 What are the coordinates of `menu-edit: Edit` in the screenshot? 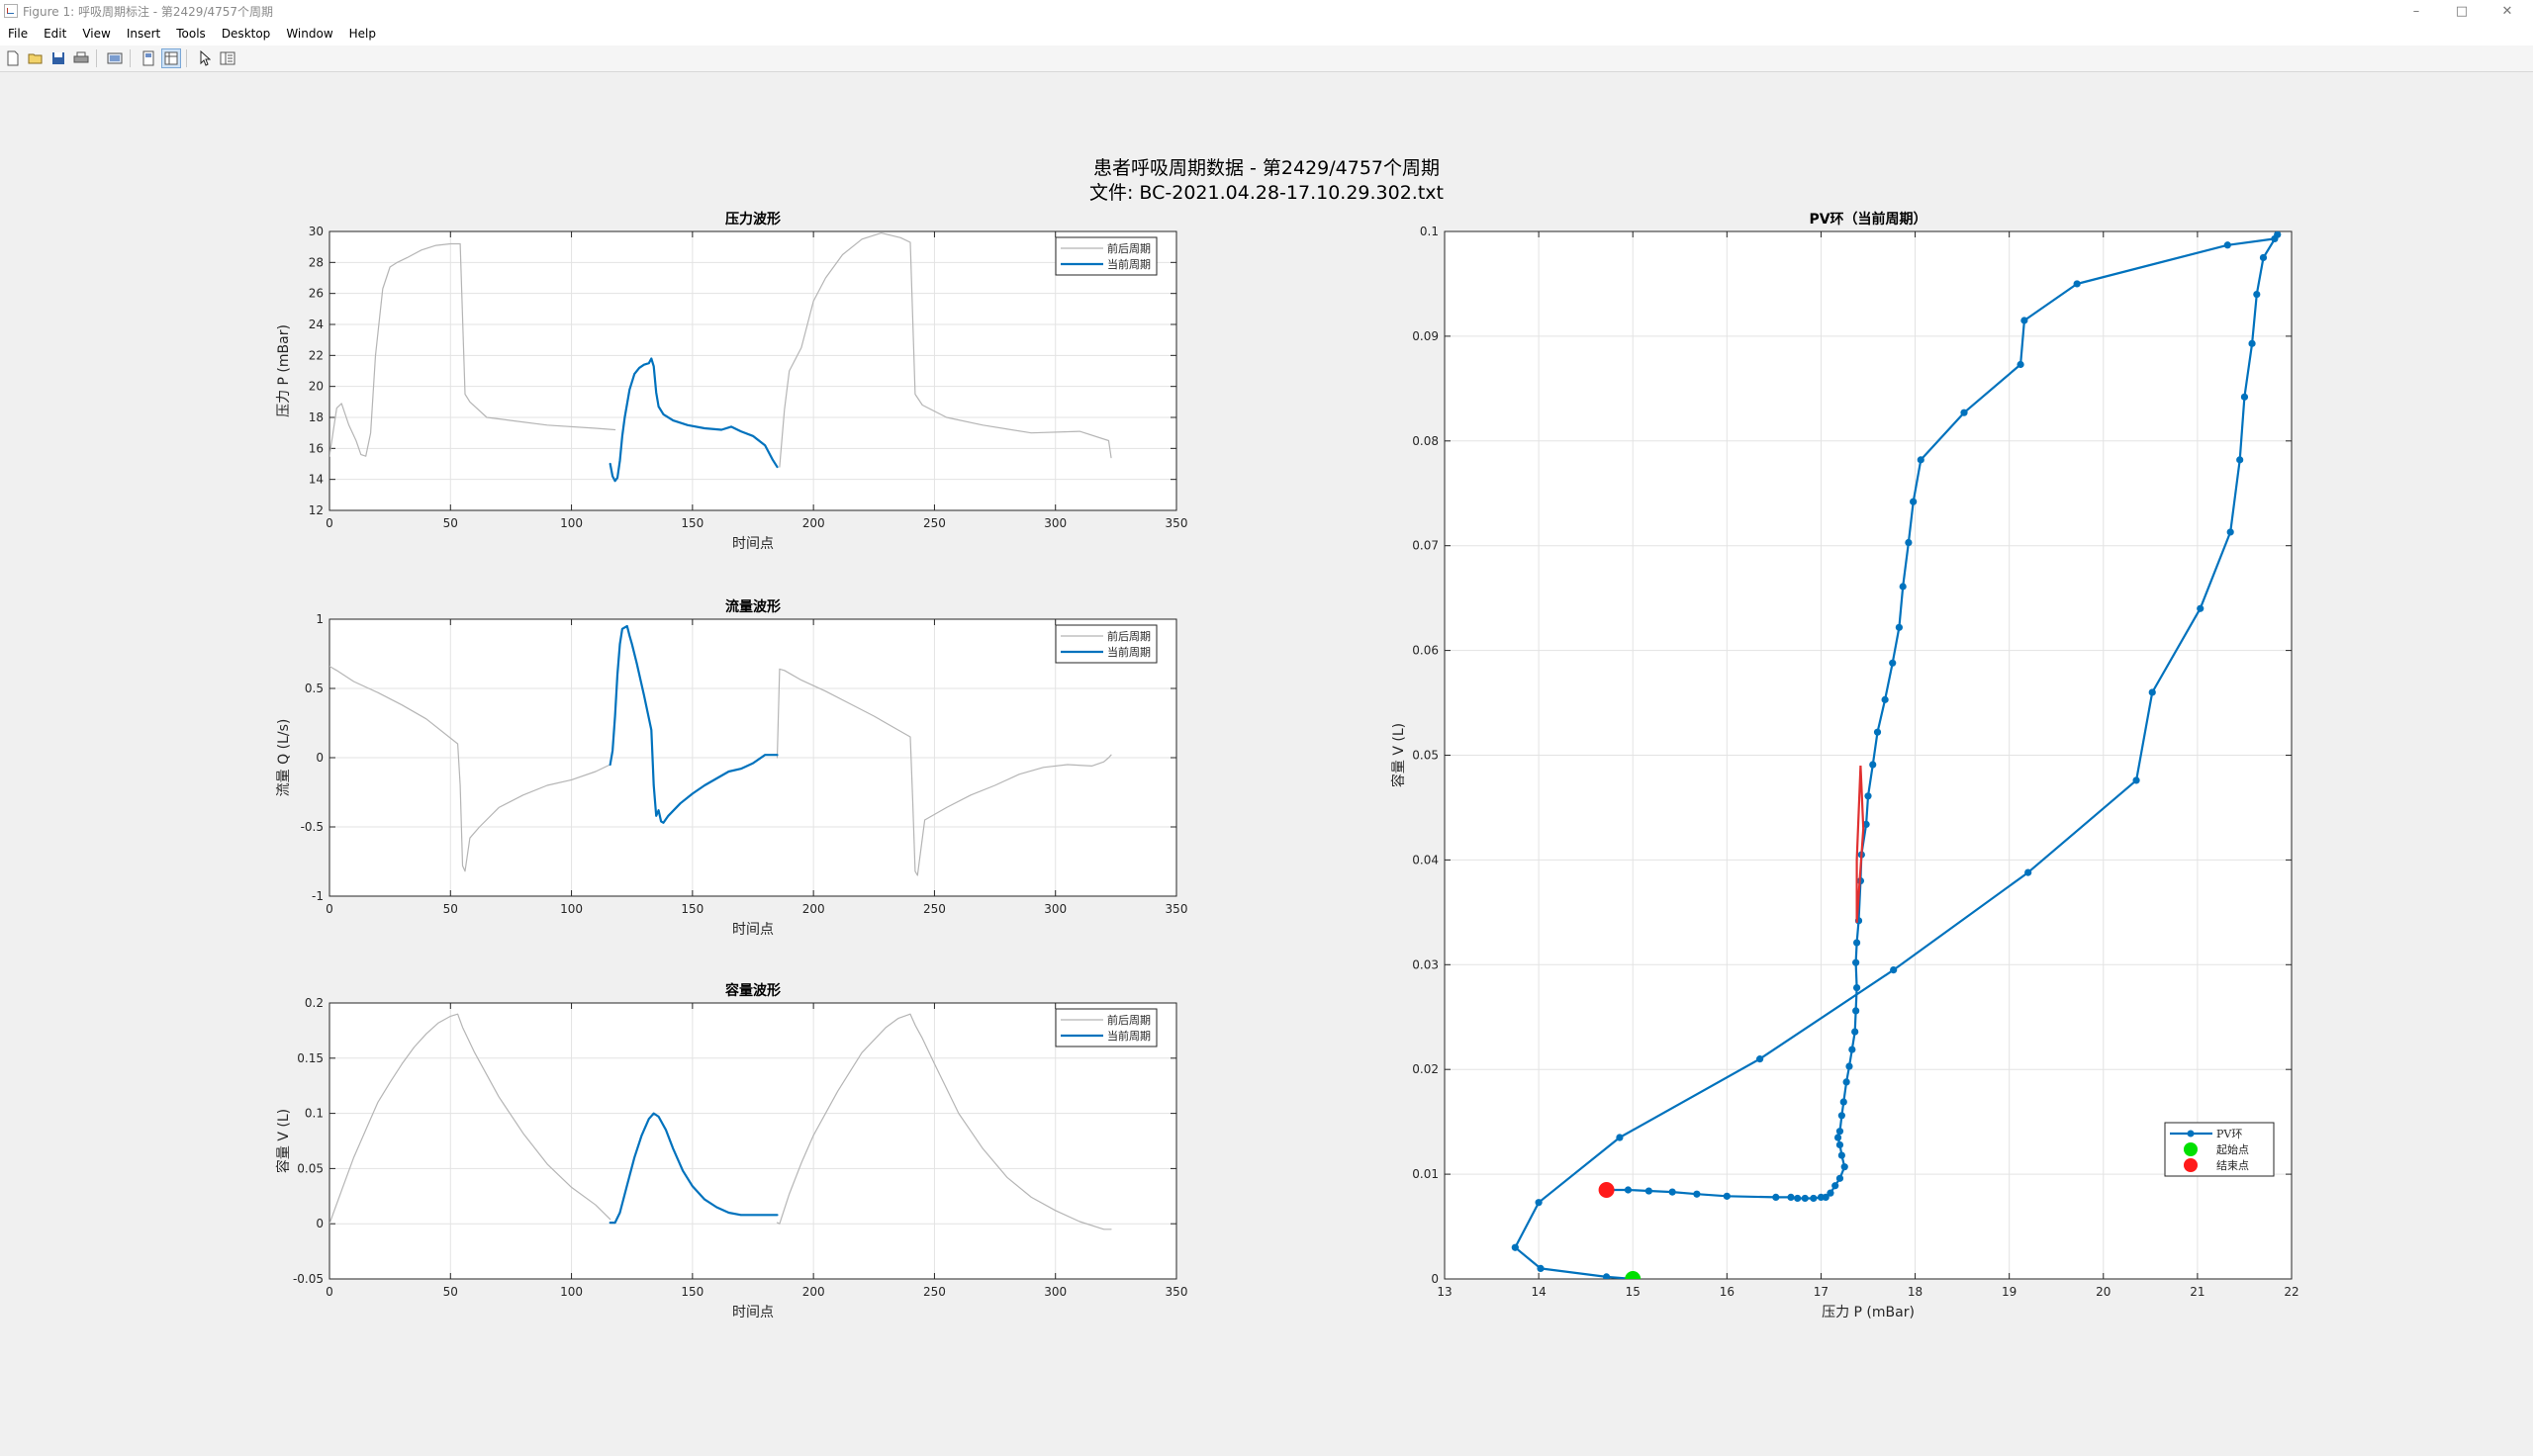 It's located at (55, 34).